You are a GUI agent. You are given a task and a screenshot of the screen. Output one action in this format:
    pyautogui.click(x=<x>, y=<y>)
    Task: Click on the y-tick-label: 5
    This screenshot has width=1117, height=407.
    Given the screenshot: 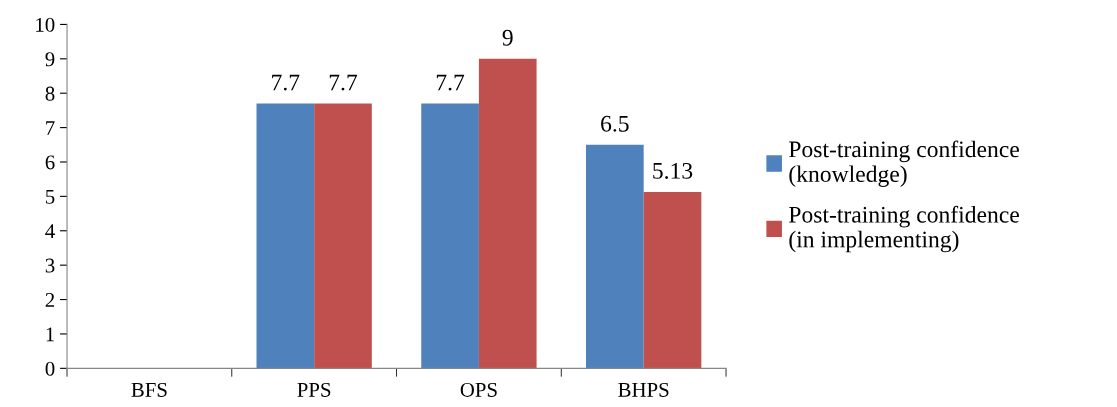 What is the action you would take?
    pyautogui.click(x=50, y=196)
    